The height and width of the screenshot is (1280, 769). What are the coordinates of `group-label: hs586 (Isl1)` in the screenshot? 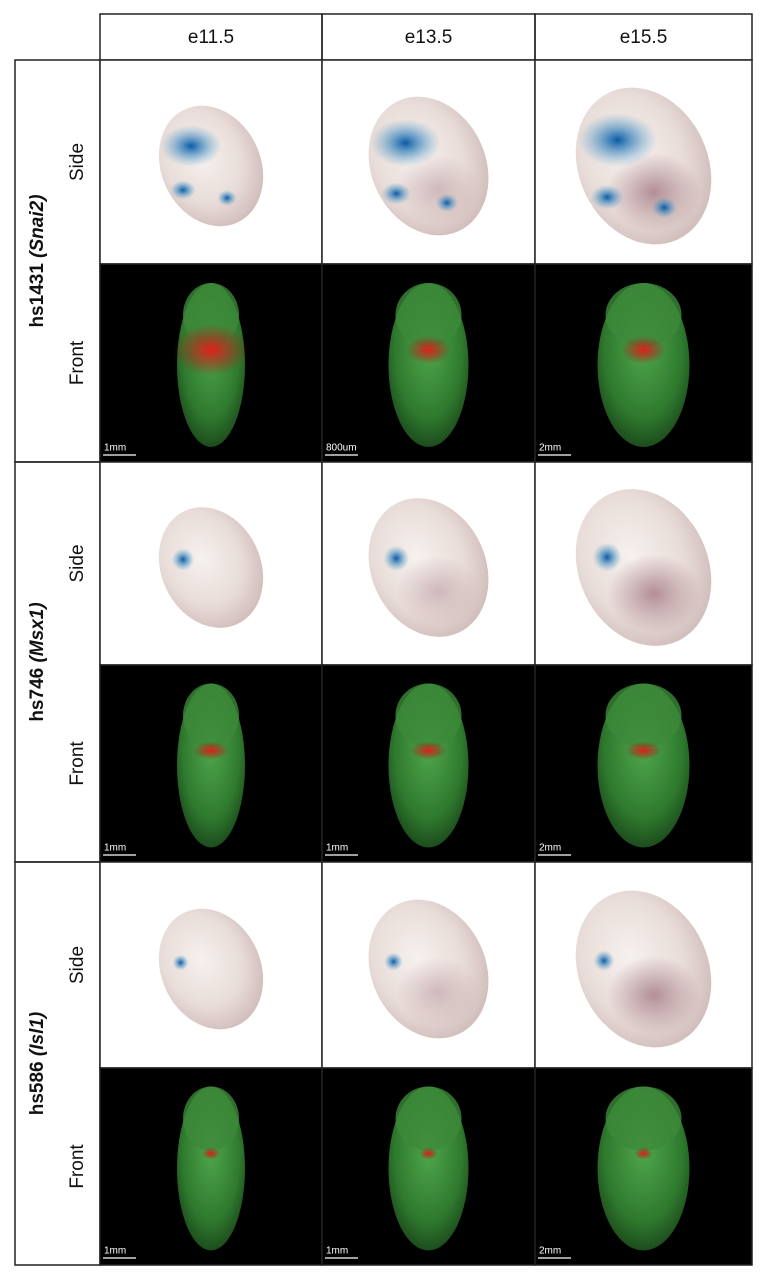 It's located at (37, 1064).